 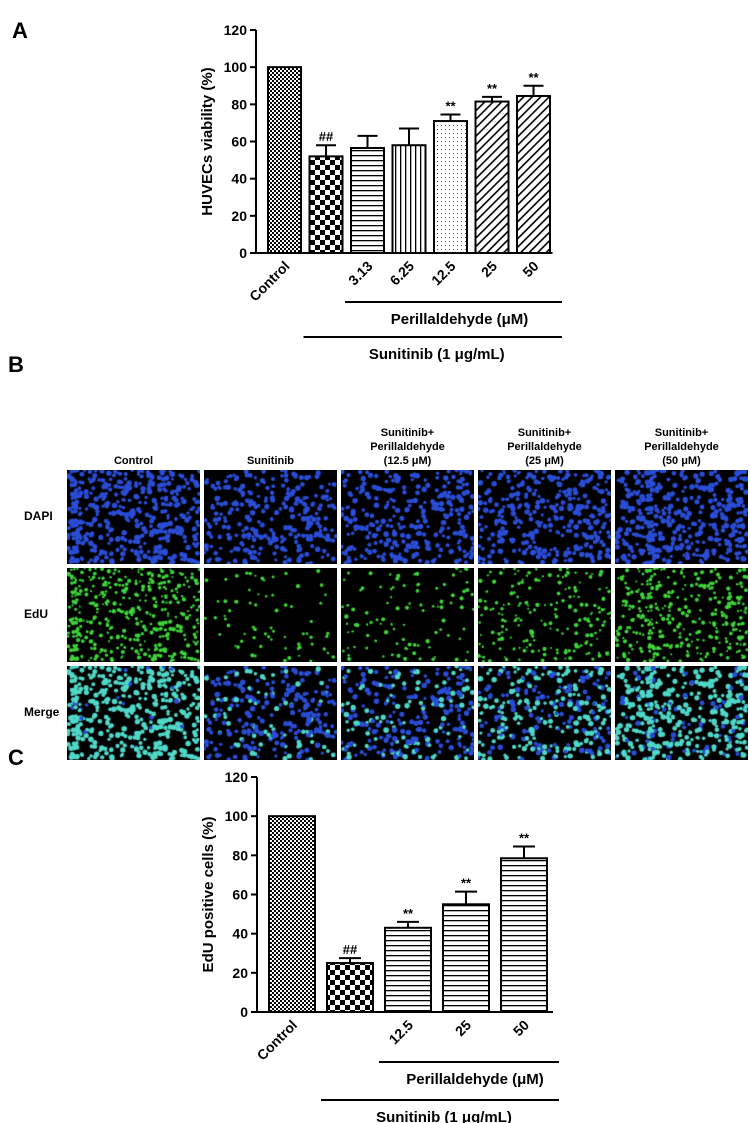 I want to click on x-category-label: 6.25, so click(x=402, y=273).